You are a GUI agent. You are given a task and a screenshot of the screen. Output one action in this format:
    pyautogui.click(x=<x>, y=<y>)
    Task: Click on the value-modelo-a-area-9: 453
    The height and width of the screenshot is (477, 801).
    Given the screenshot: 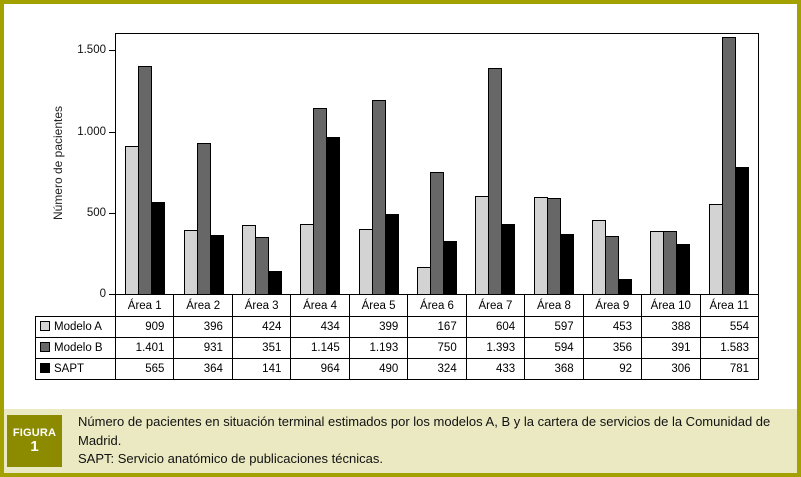 What is the action you would take?
    pyautogui.click(x=612, y=327)
    